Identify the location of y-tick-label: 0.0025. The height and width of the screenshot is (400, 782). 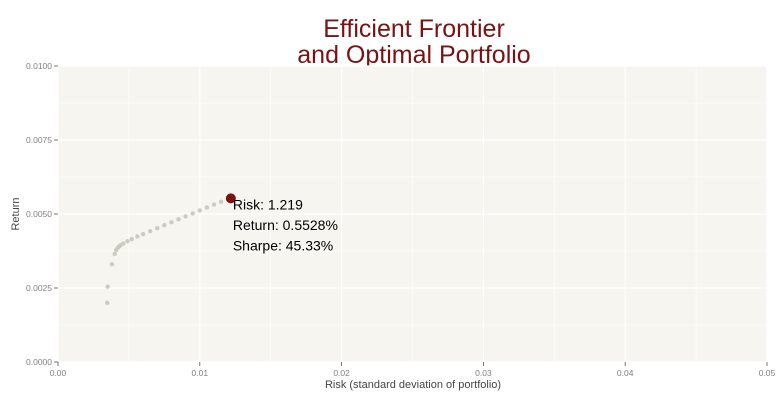
(39, 288).